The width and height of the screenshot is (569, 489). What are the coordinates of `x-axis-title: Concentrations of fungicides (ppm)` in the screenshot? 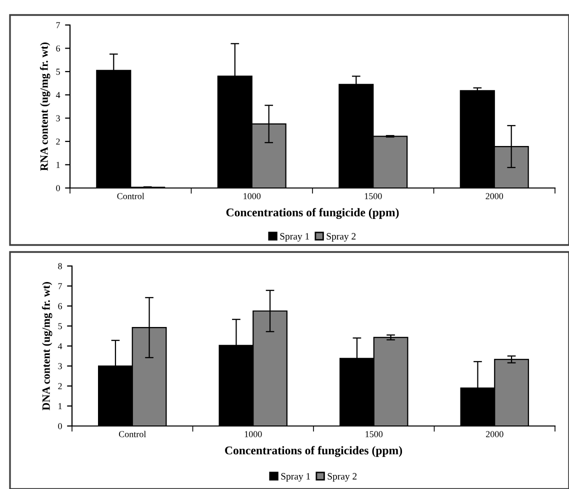 It's located at (313, 451).